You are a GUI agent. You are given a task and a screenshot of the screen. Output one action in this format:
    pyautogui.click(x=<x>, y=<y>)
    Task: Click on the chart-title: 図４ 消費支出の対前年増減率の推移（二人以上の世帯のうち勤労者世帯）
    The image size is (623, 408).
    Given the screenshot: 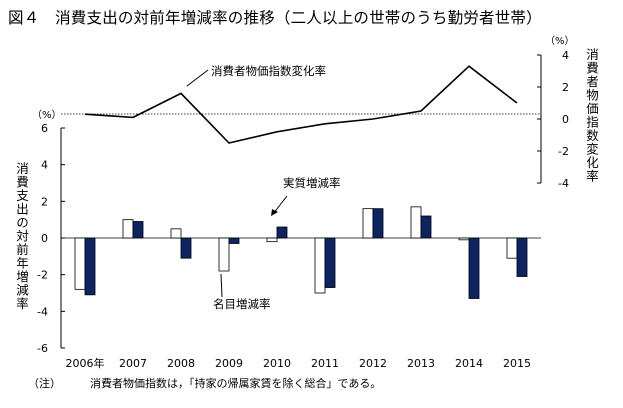 What is the action you would take?
    pyautogui.click(x=275, y=18)
    